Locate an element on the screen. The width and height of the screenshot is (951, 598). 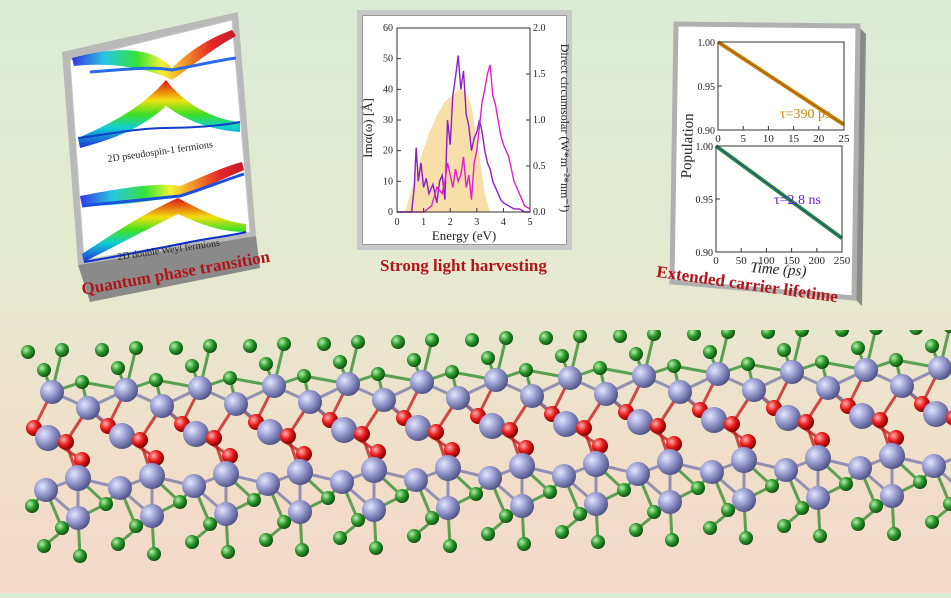
y-tick-label: 50 is located at coordinates (388, 59).